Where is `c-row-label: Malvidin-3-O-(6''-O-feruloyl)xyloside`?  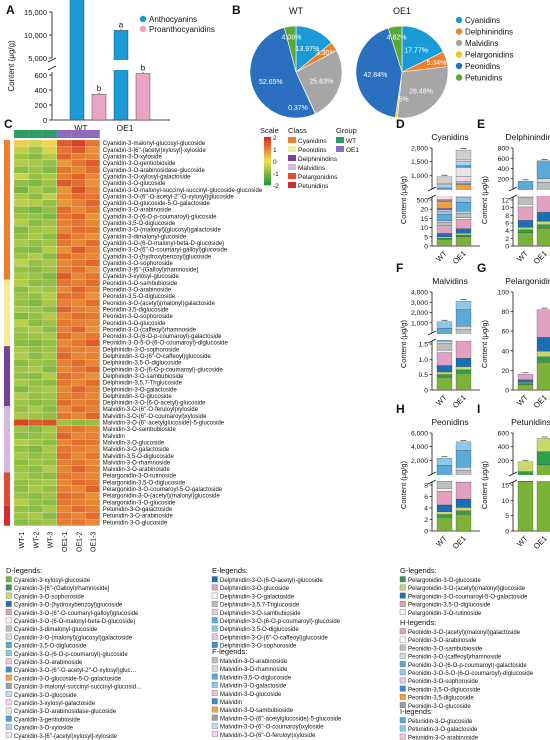 c-row-label: Malvidin-3-O-(6''-O-feruloyl)xyloside is located at coordinates (151, 410).